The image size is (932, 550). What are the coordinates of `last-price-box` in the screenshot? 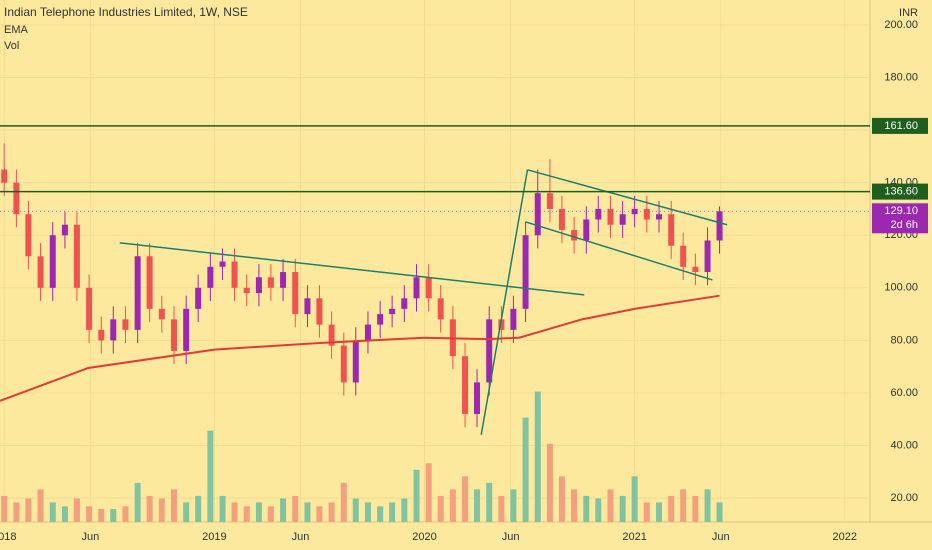 It's located at (900, 218).